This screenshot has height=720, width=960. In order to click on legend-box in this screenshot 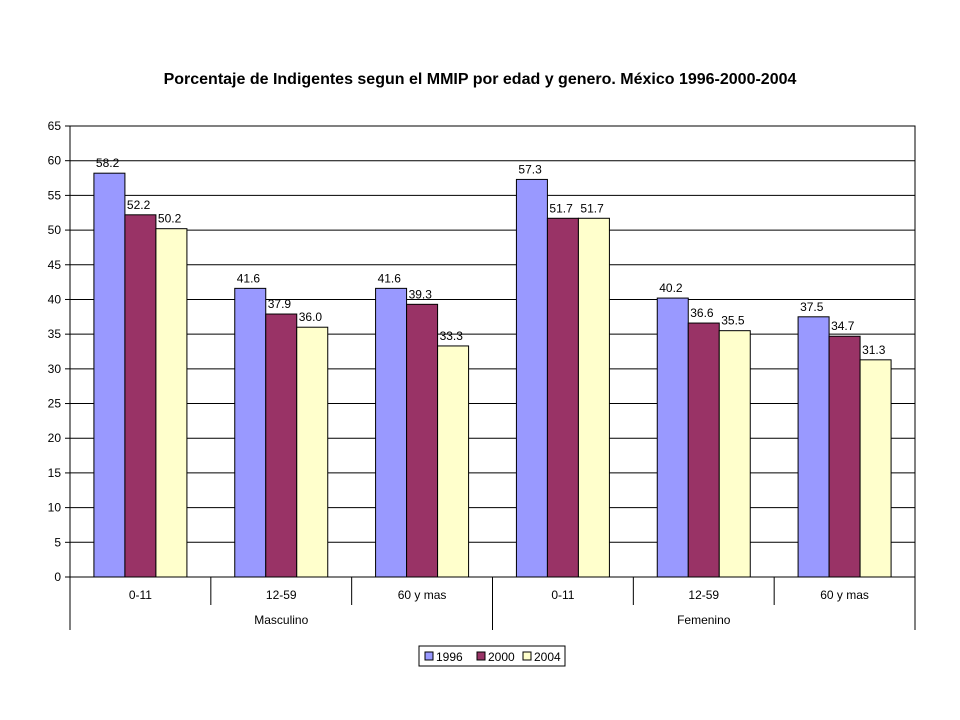, I will do `click(492, 656)`.